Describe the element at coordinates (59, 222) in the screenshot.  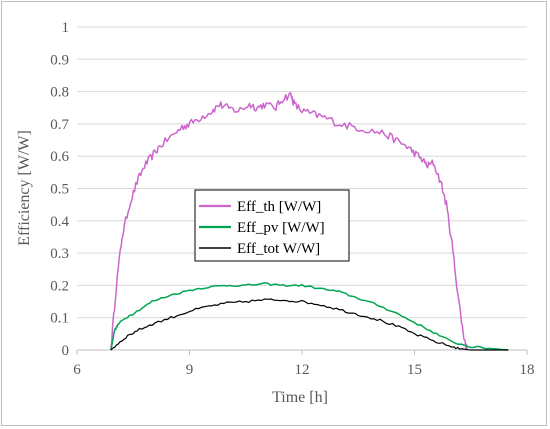
I see `y-tick-label: 0.4` at that location.